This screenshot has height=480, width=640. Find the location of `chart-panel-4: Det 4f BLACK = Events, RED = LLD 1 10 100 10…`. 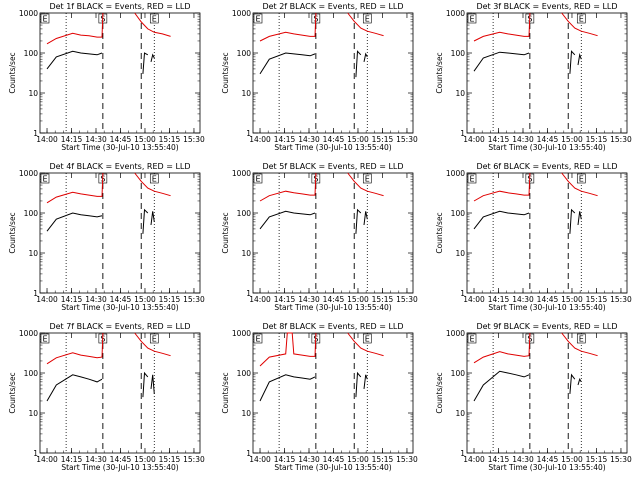

chart-panel-4: Det 4f BLACK = Events, RED = LLD 1 10 100 10… is located at coordinates (106, 237).